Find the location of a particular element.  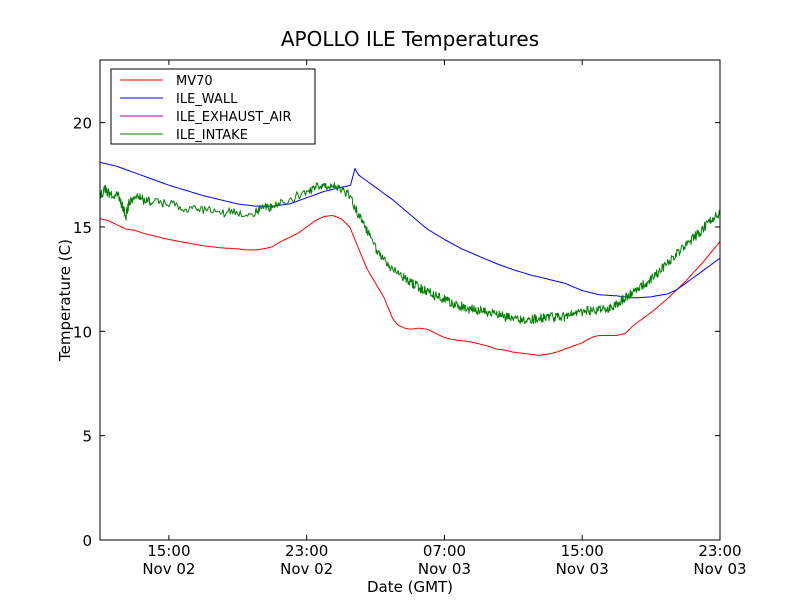

legend: MV70 ILE_WALL ILE_EXHAUST_AIR ILE_INTAKE is located at coordinates (213, 106).